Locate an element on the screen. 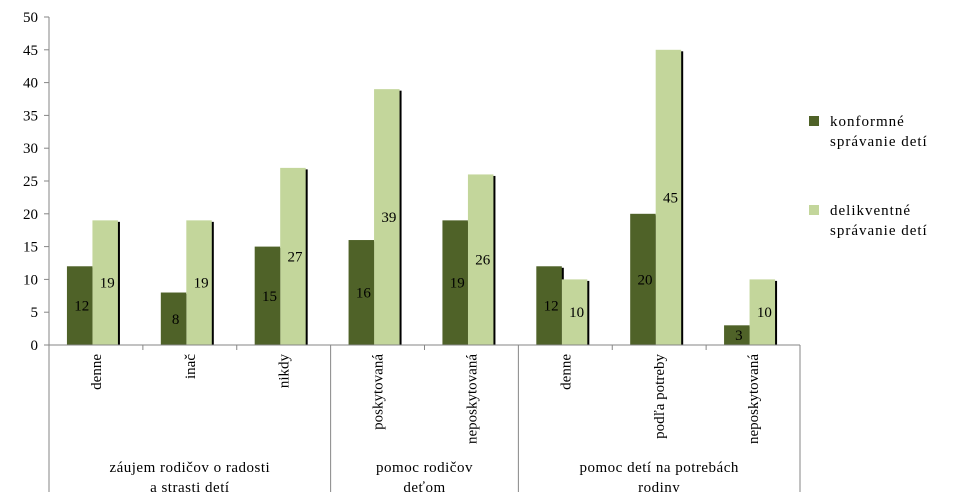  y-tick-label: 35 is located at coordinates (30, 116).